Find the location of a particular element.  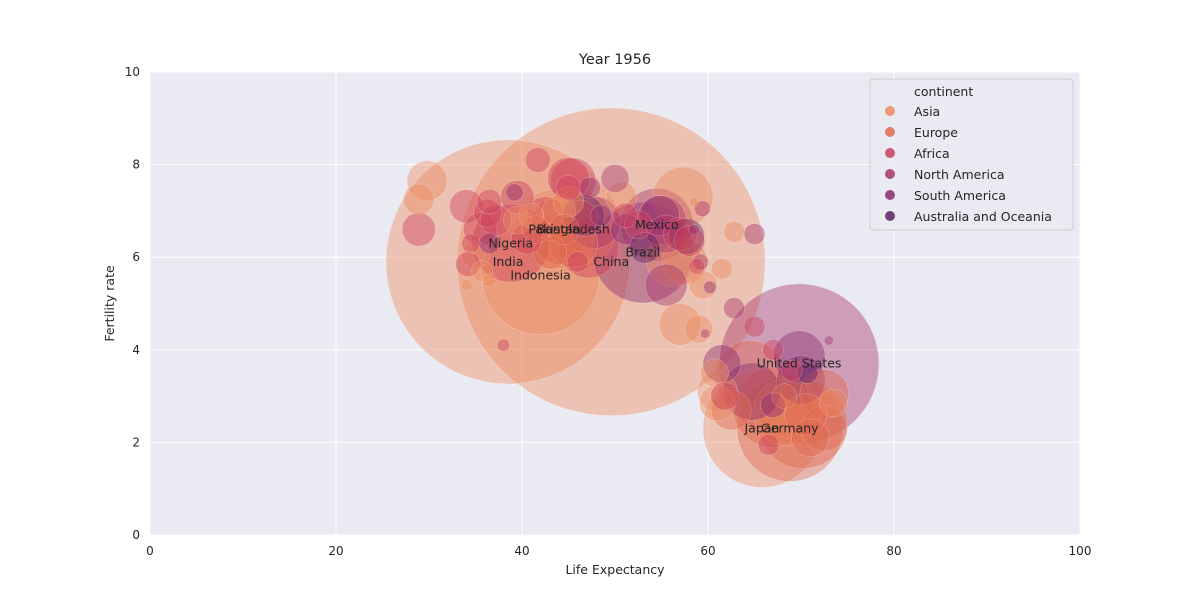

country-label: Mexico is located at coordinates (657, 224).